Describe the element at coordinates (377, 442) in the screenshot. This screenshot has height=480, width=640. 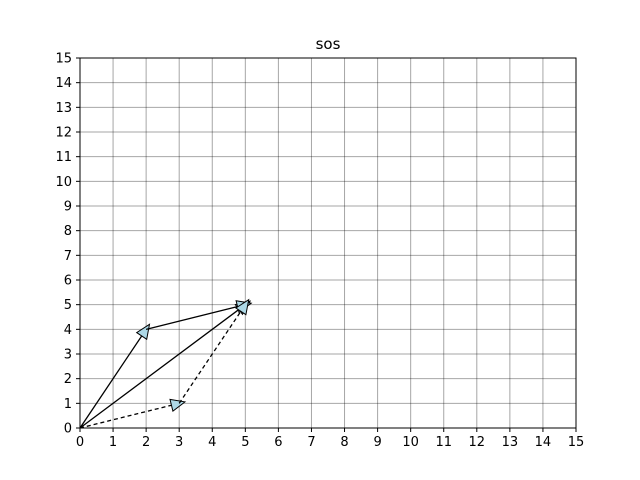
I see `x-tick-label: 9` at that location.